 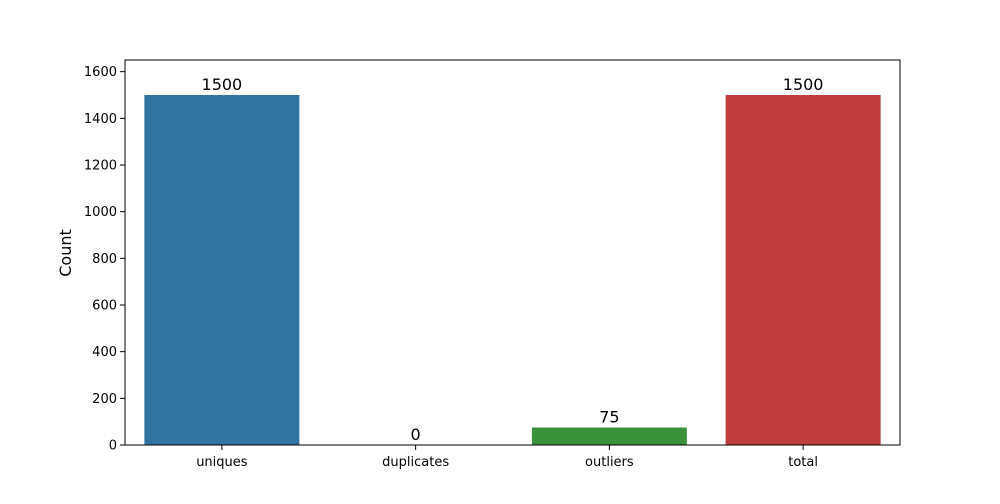 I want to click on y-tick-label-200: 200, so click(x=104, y=399).